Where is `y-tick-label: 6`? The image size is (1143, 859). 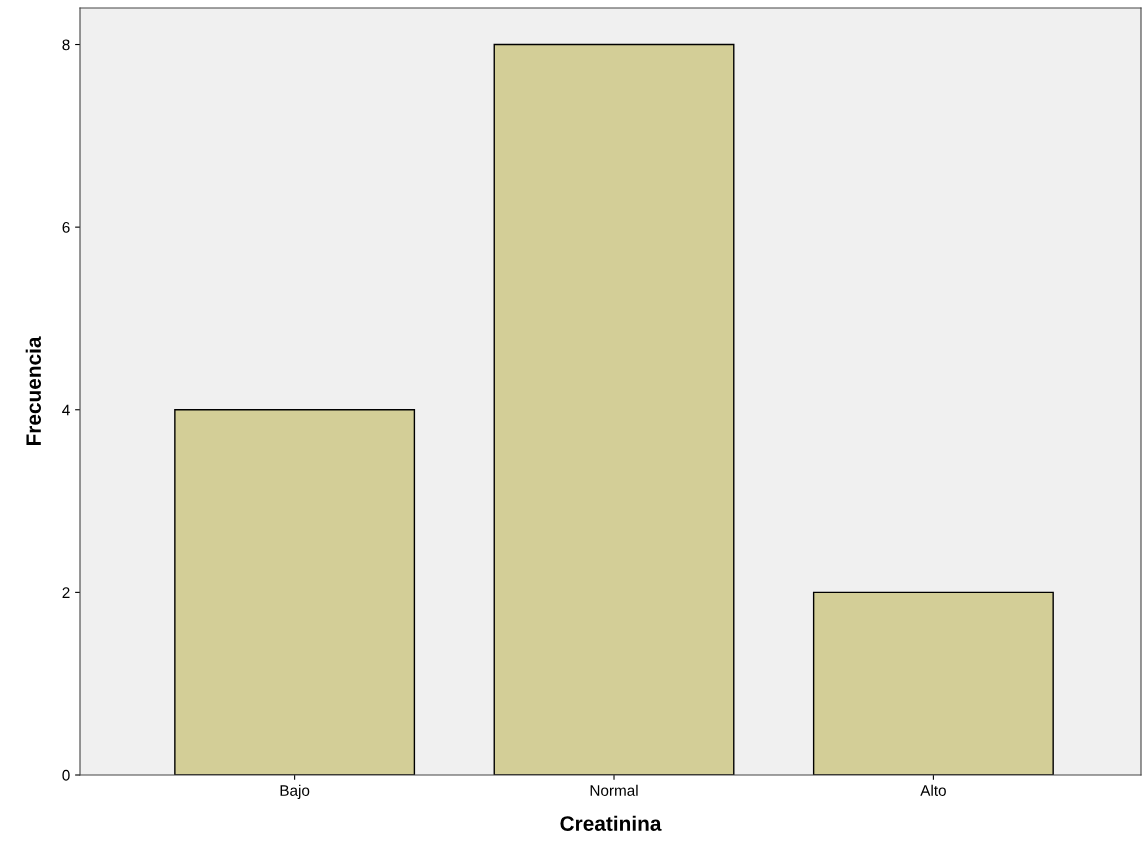 y-tick-label: 6 is located at coordinates (66, 227).